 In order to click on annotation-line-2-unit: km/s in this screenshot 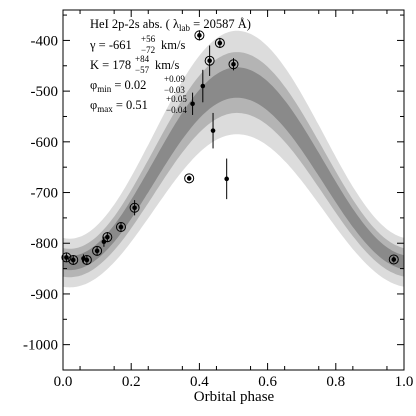, I will do `click(173, 45)`.